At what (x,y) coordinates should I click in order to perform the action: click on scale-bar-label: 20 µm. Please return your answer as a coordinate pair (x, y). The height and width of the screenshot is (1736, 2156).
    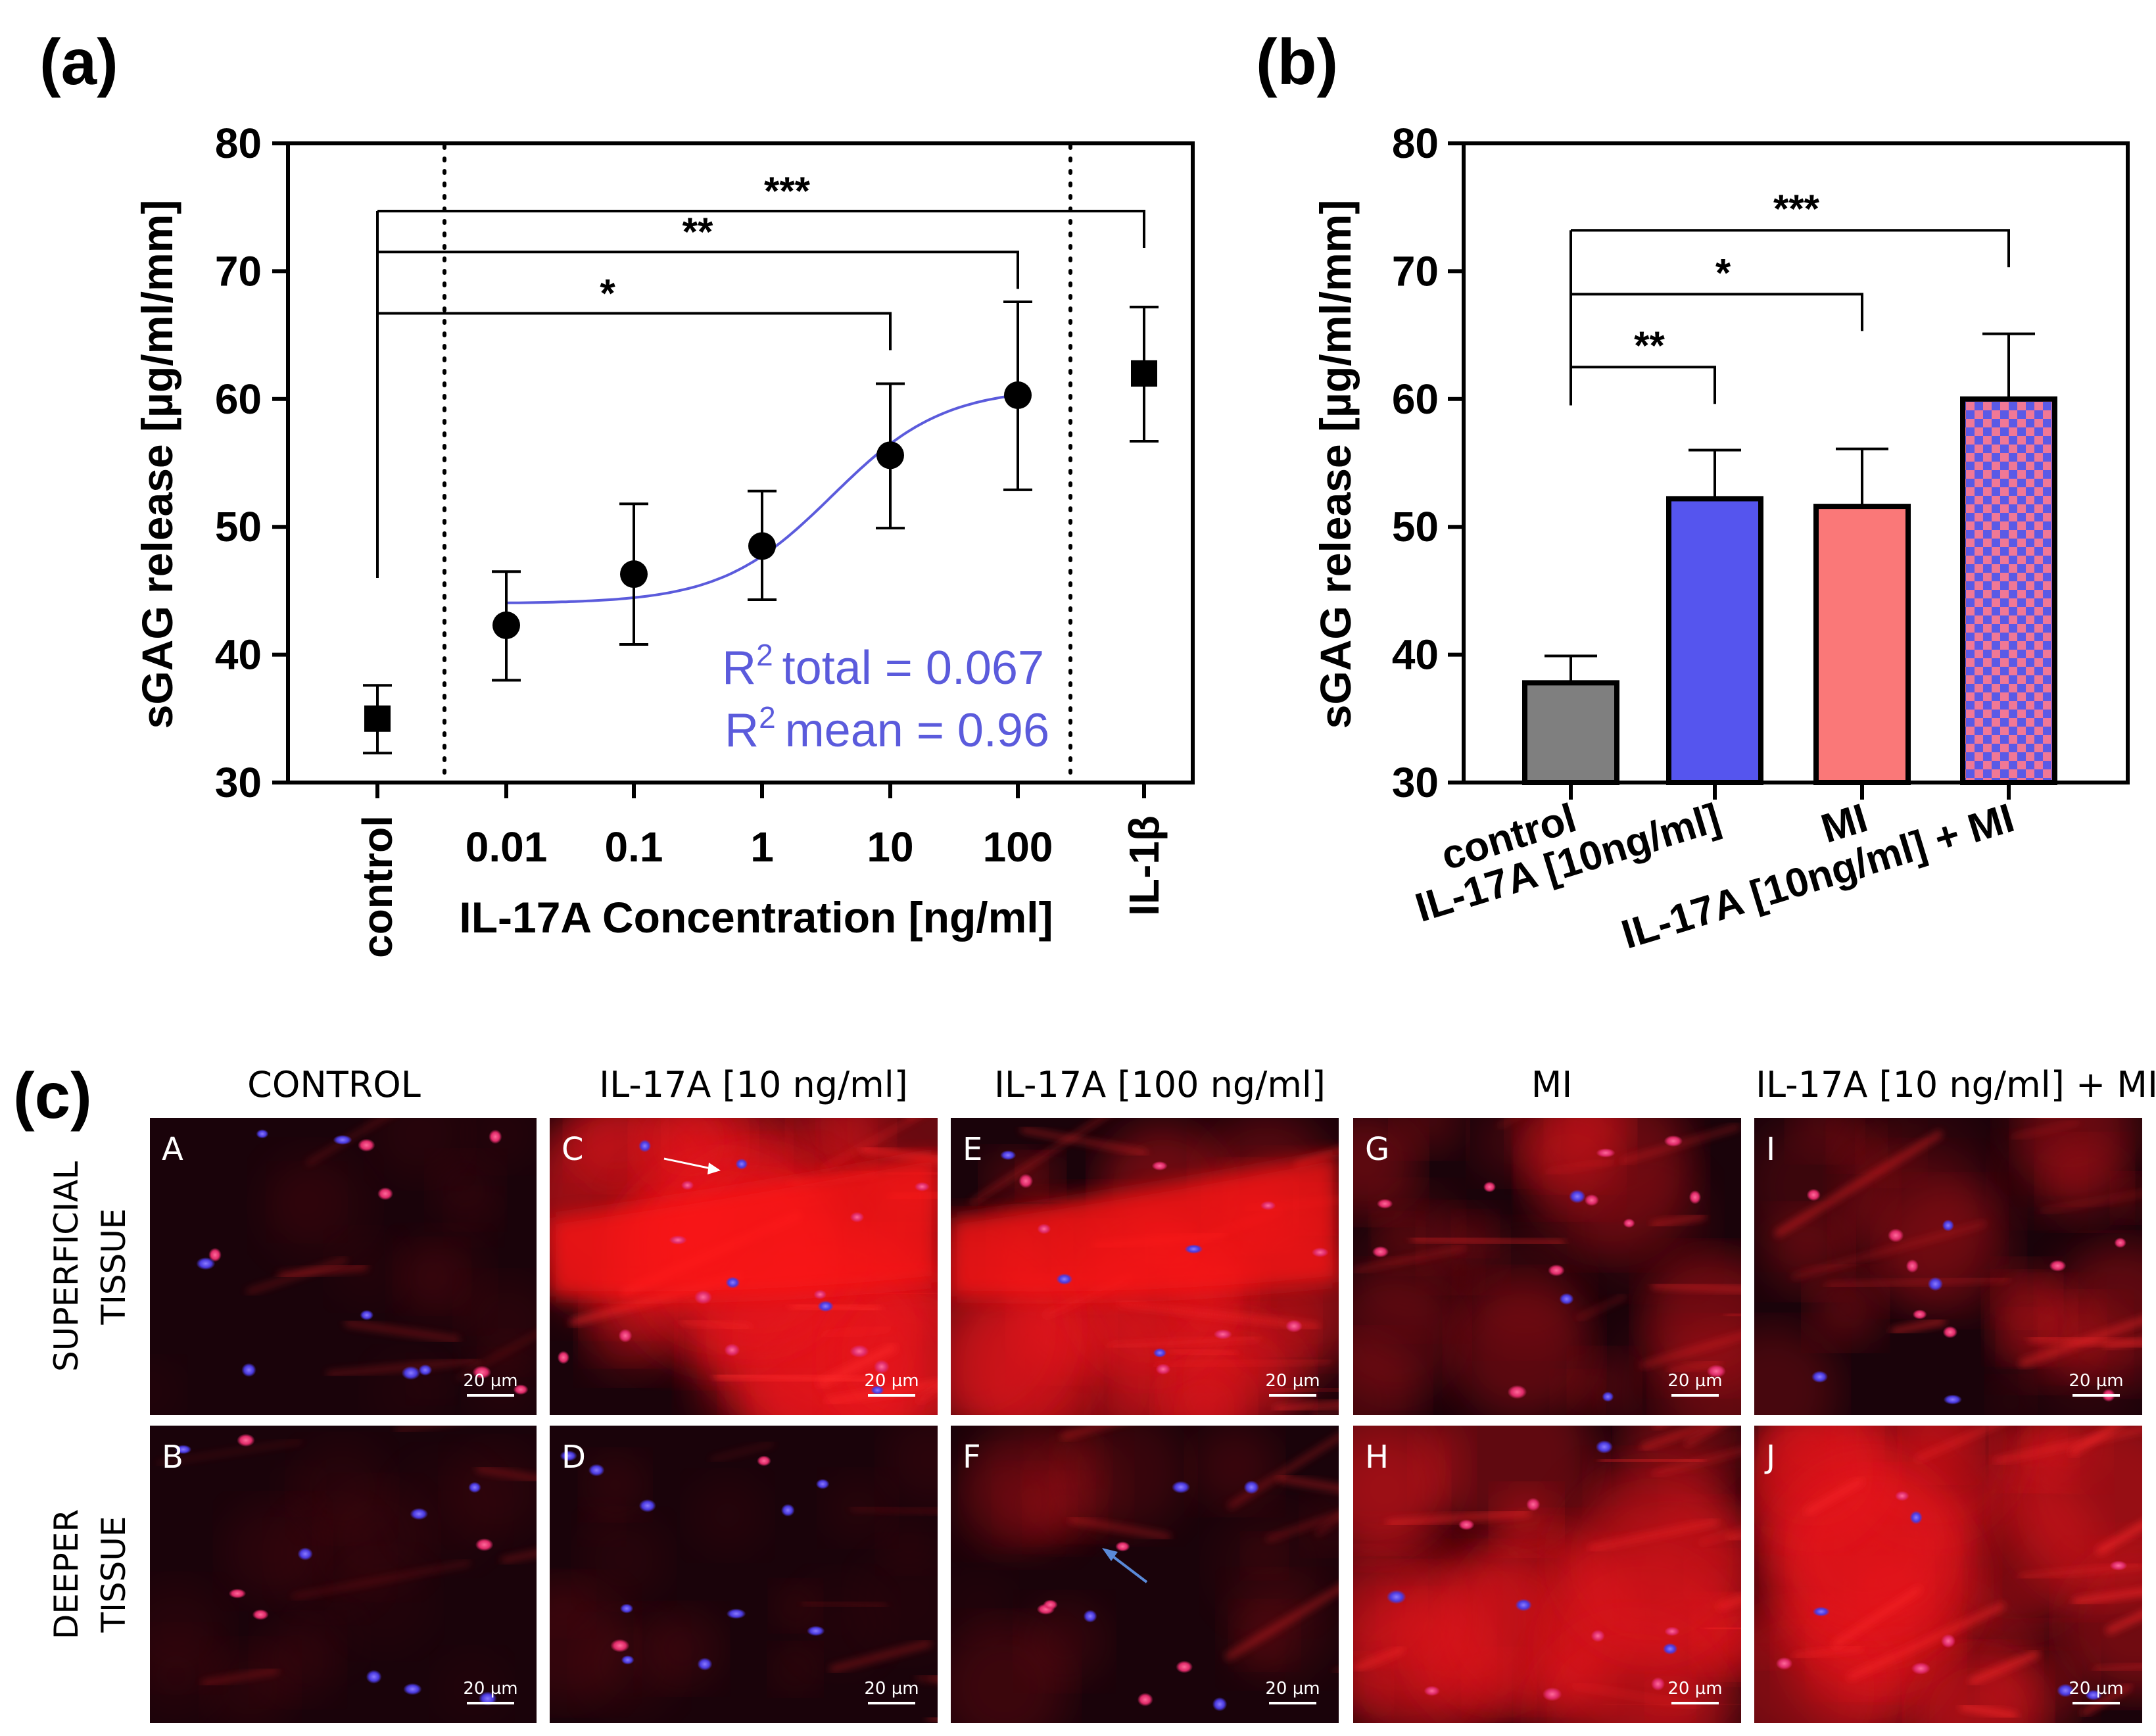
    Looking at the image, I should click on (2096, 1381).